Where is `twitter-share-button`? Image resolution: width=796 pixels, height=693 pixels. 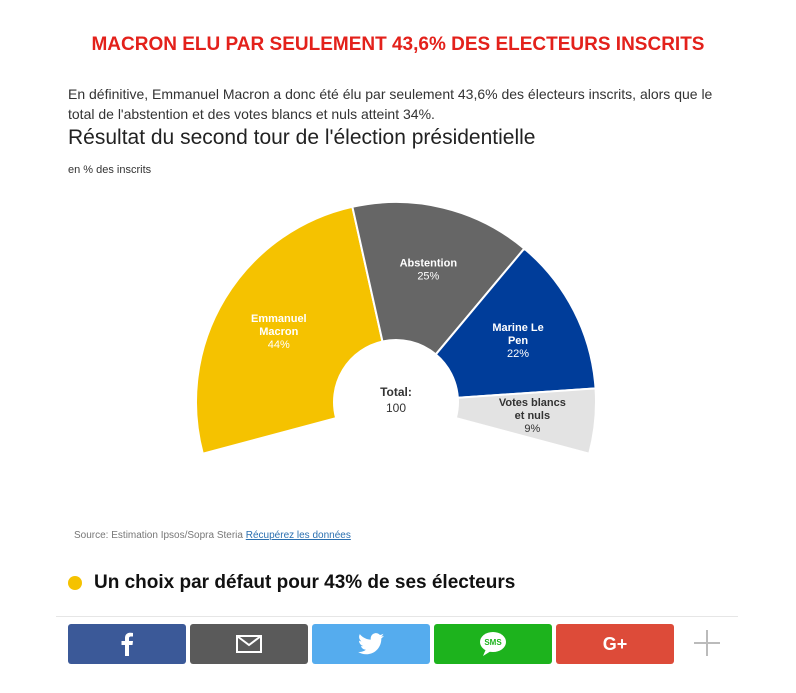 twitter-share-button is located at coordinates (371, 644).